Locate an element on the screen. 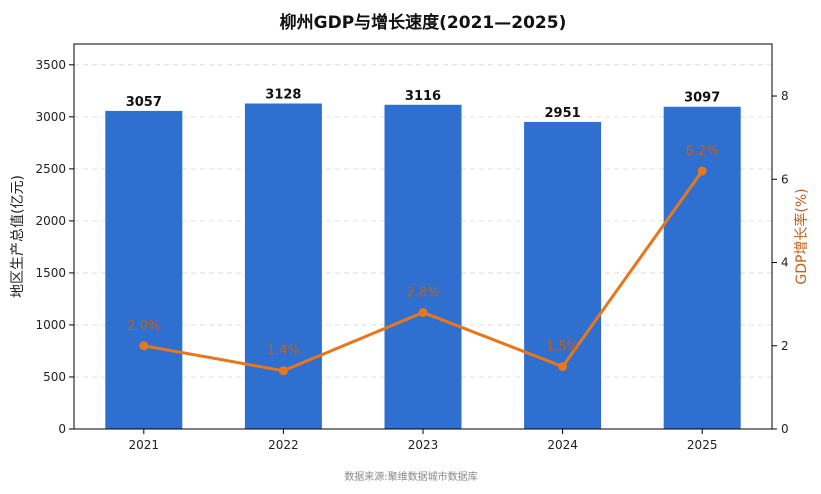 The height and width of the screenshot is (494, 821). x-axis-ticks: 2021 2022 2023 2024 2025 is located at coordinates (423, 440).